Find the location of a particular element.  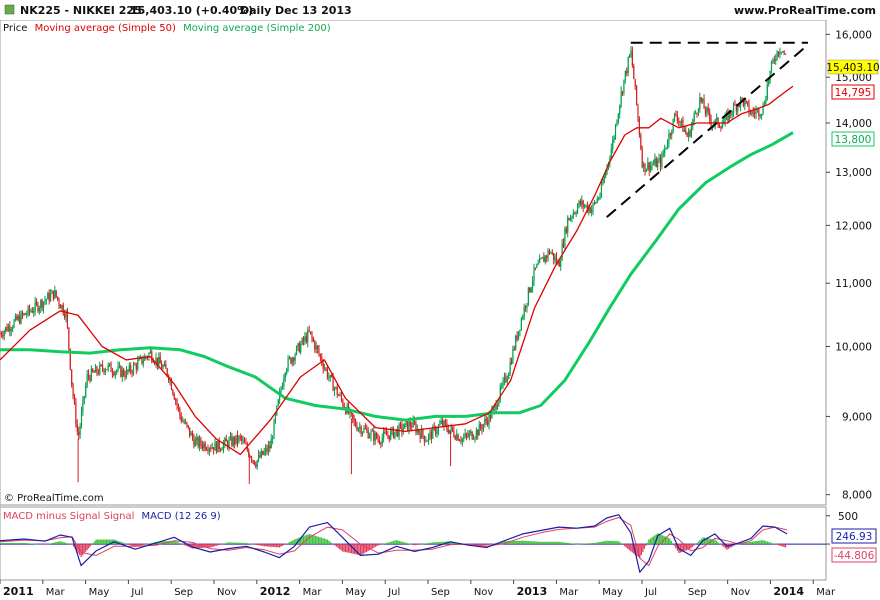

header-price-change: 15,403.10 (+0.40%) is located at coordinates (191, 10).